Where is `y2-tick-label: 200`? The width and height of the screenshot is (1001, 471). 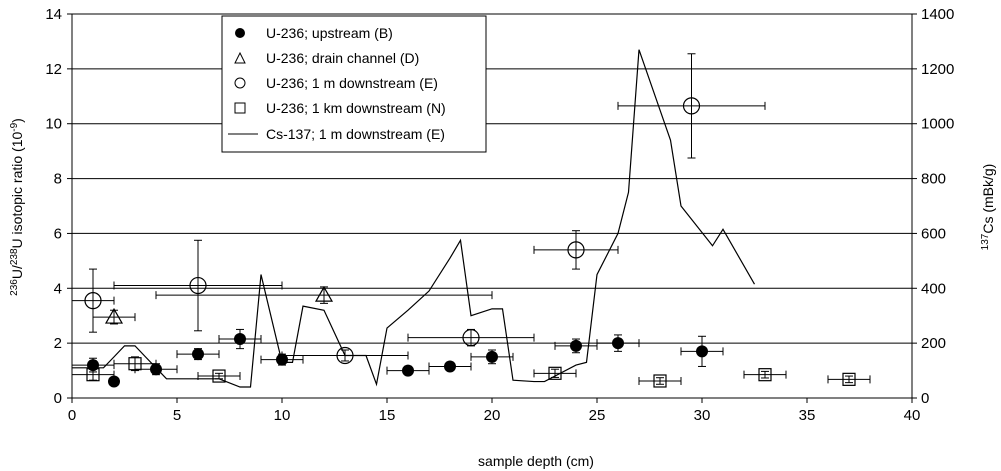 y2-tick-label: 200 is located at coordinates (933, 343).